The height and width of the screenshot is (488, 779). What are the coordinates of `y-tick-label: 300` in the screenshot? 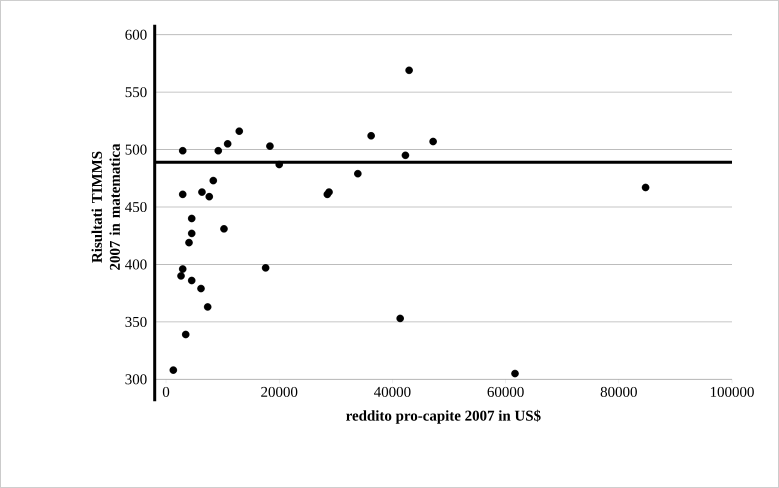 It's located at (136, 379).